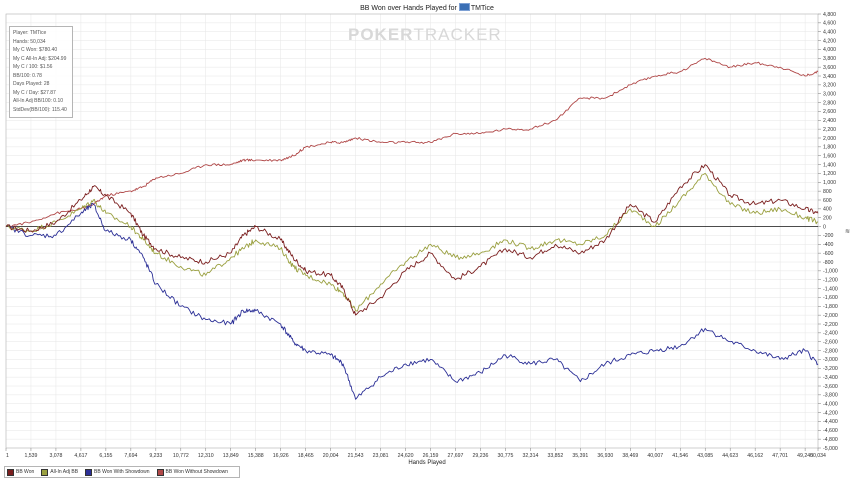  Describe the element at coordinates (829, 103) in the screenshot. I see `y-tick-label: 2,800` at that location.